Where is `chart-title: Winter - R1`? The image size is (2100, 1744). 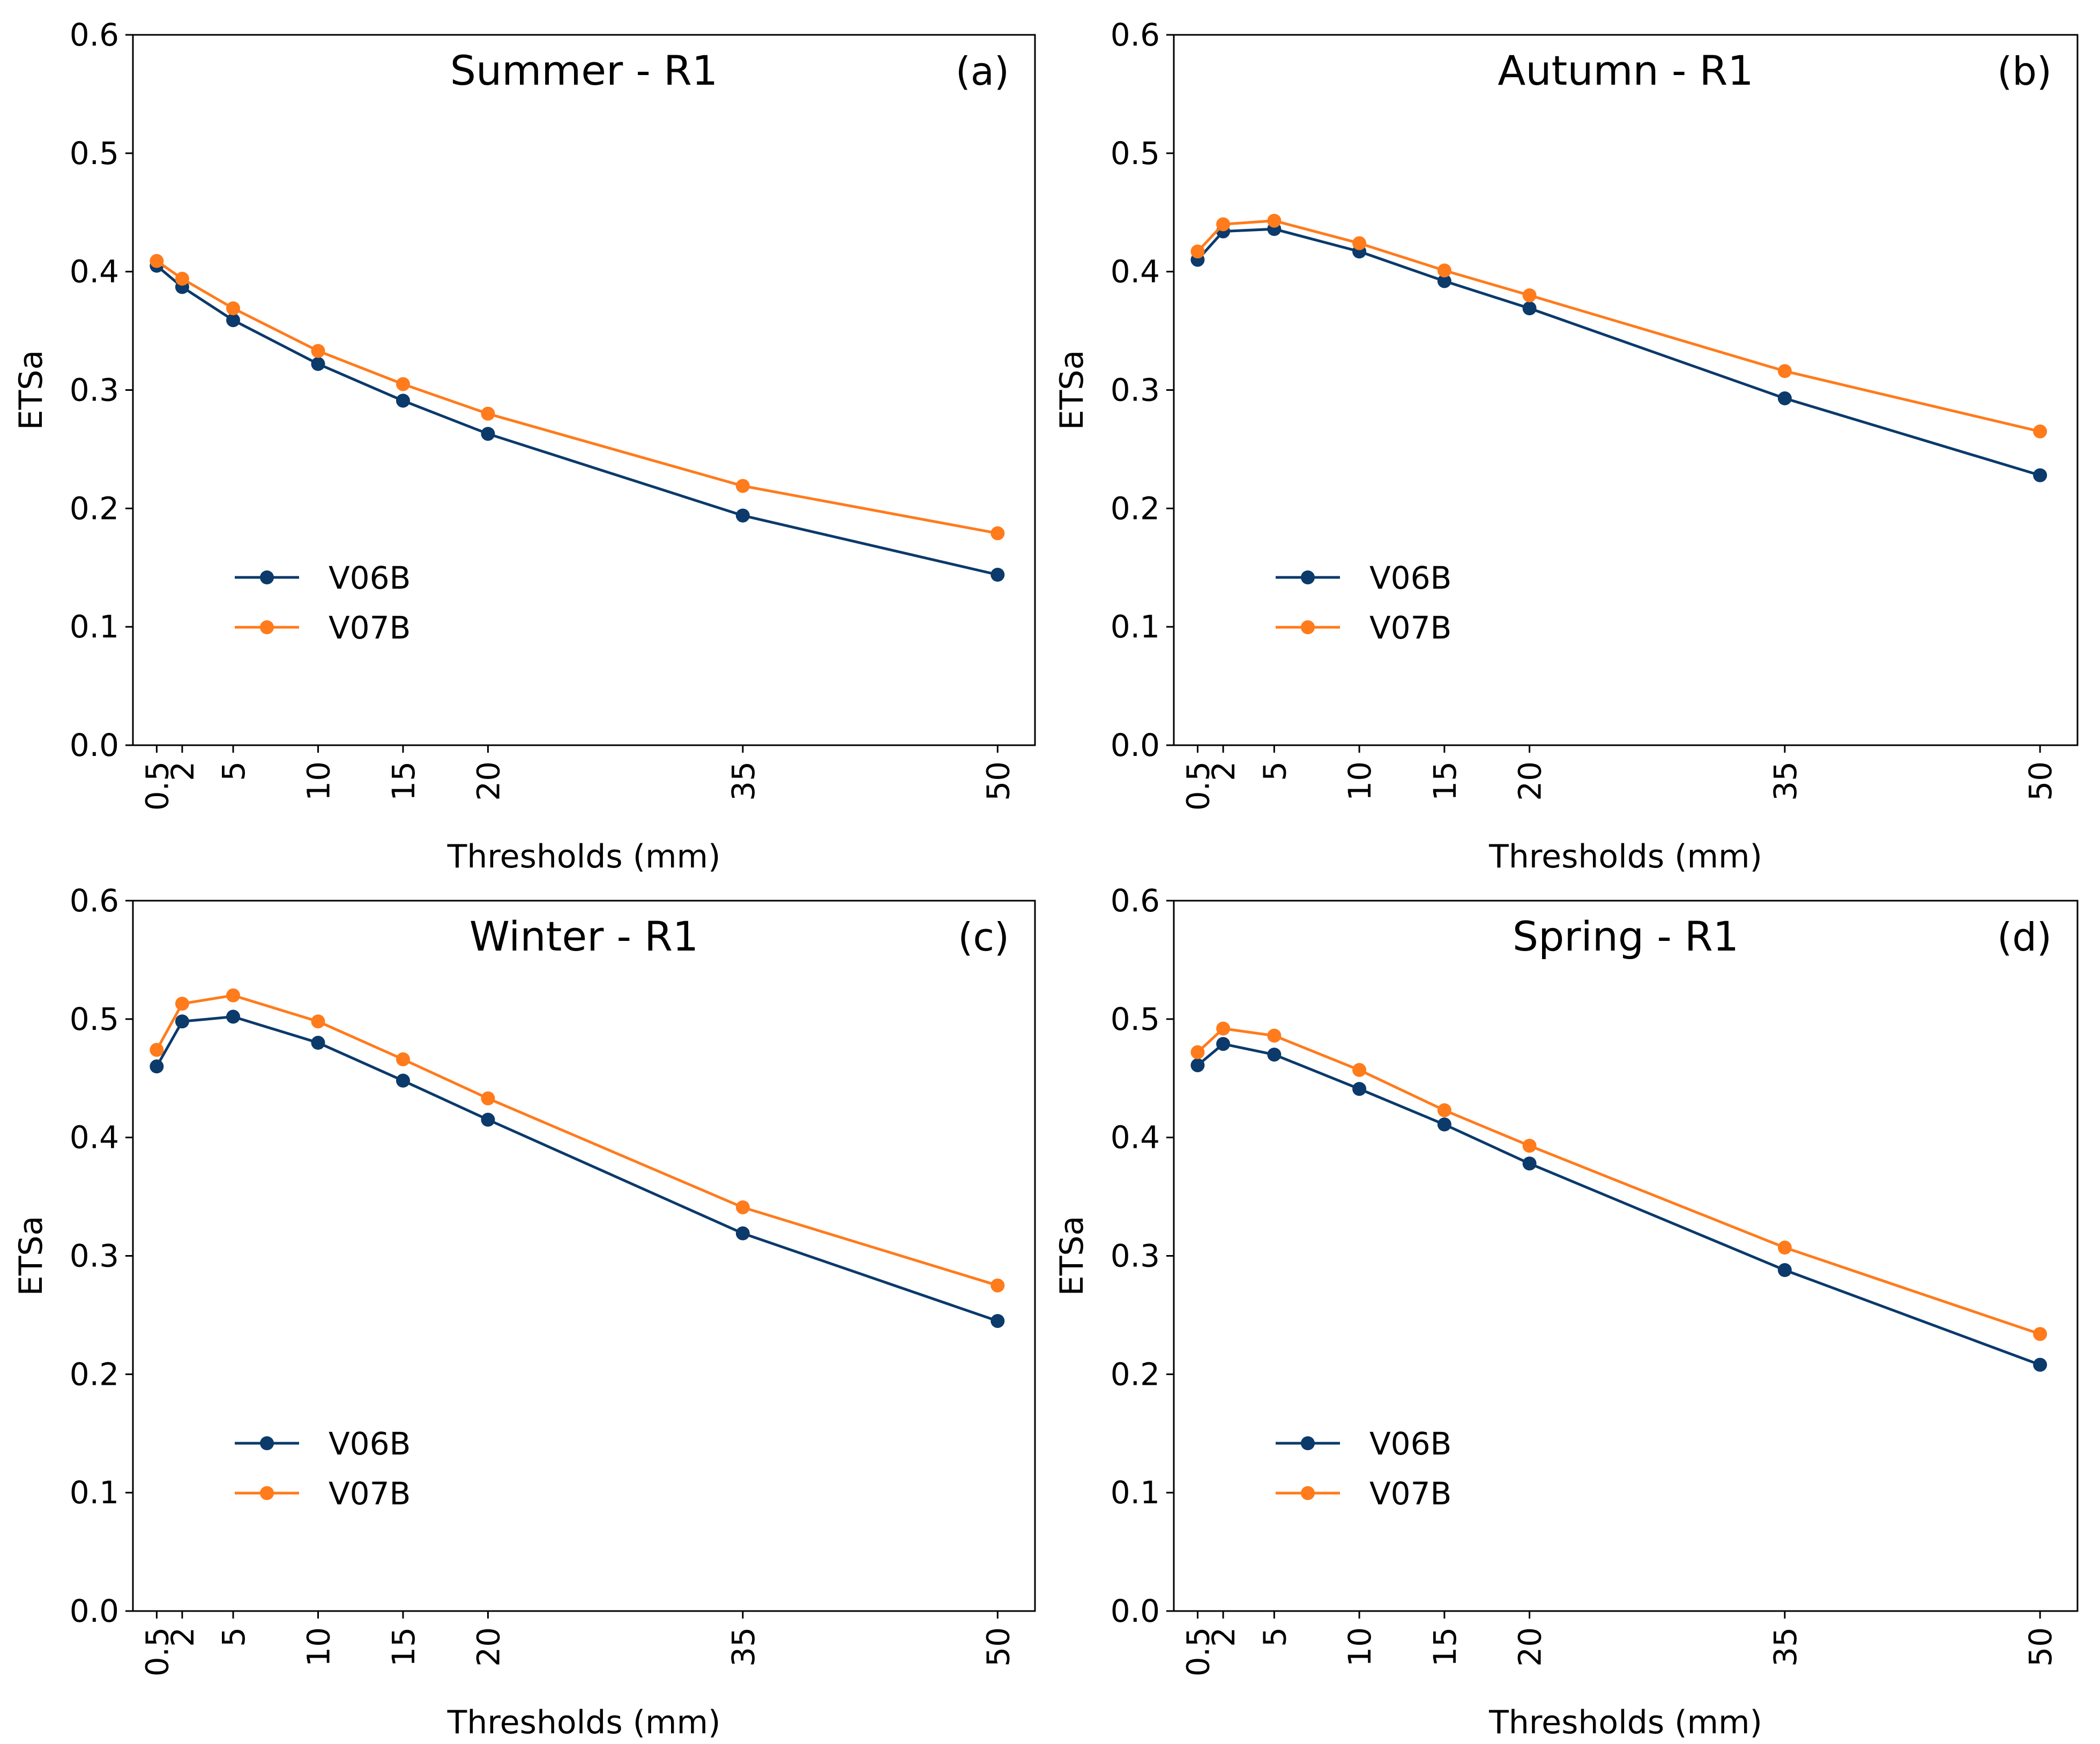 chart-title: Winter - R1 is located at coordinates (584, 936).